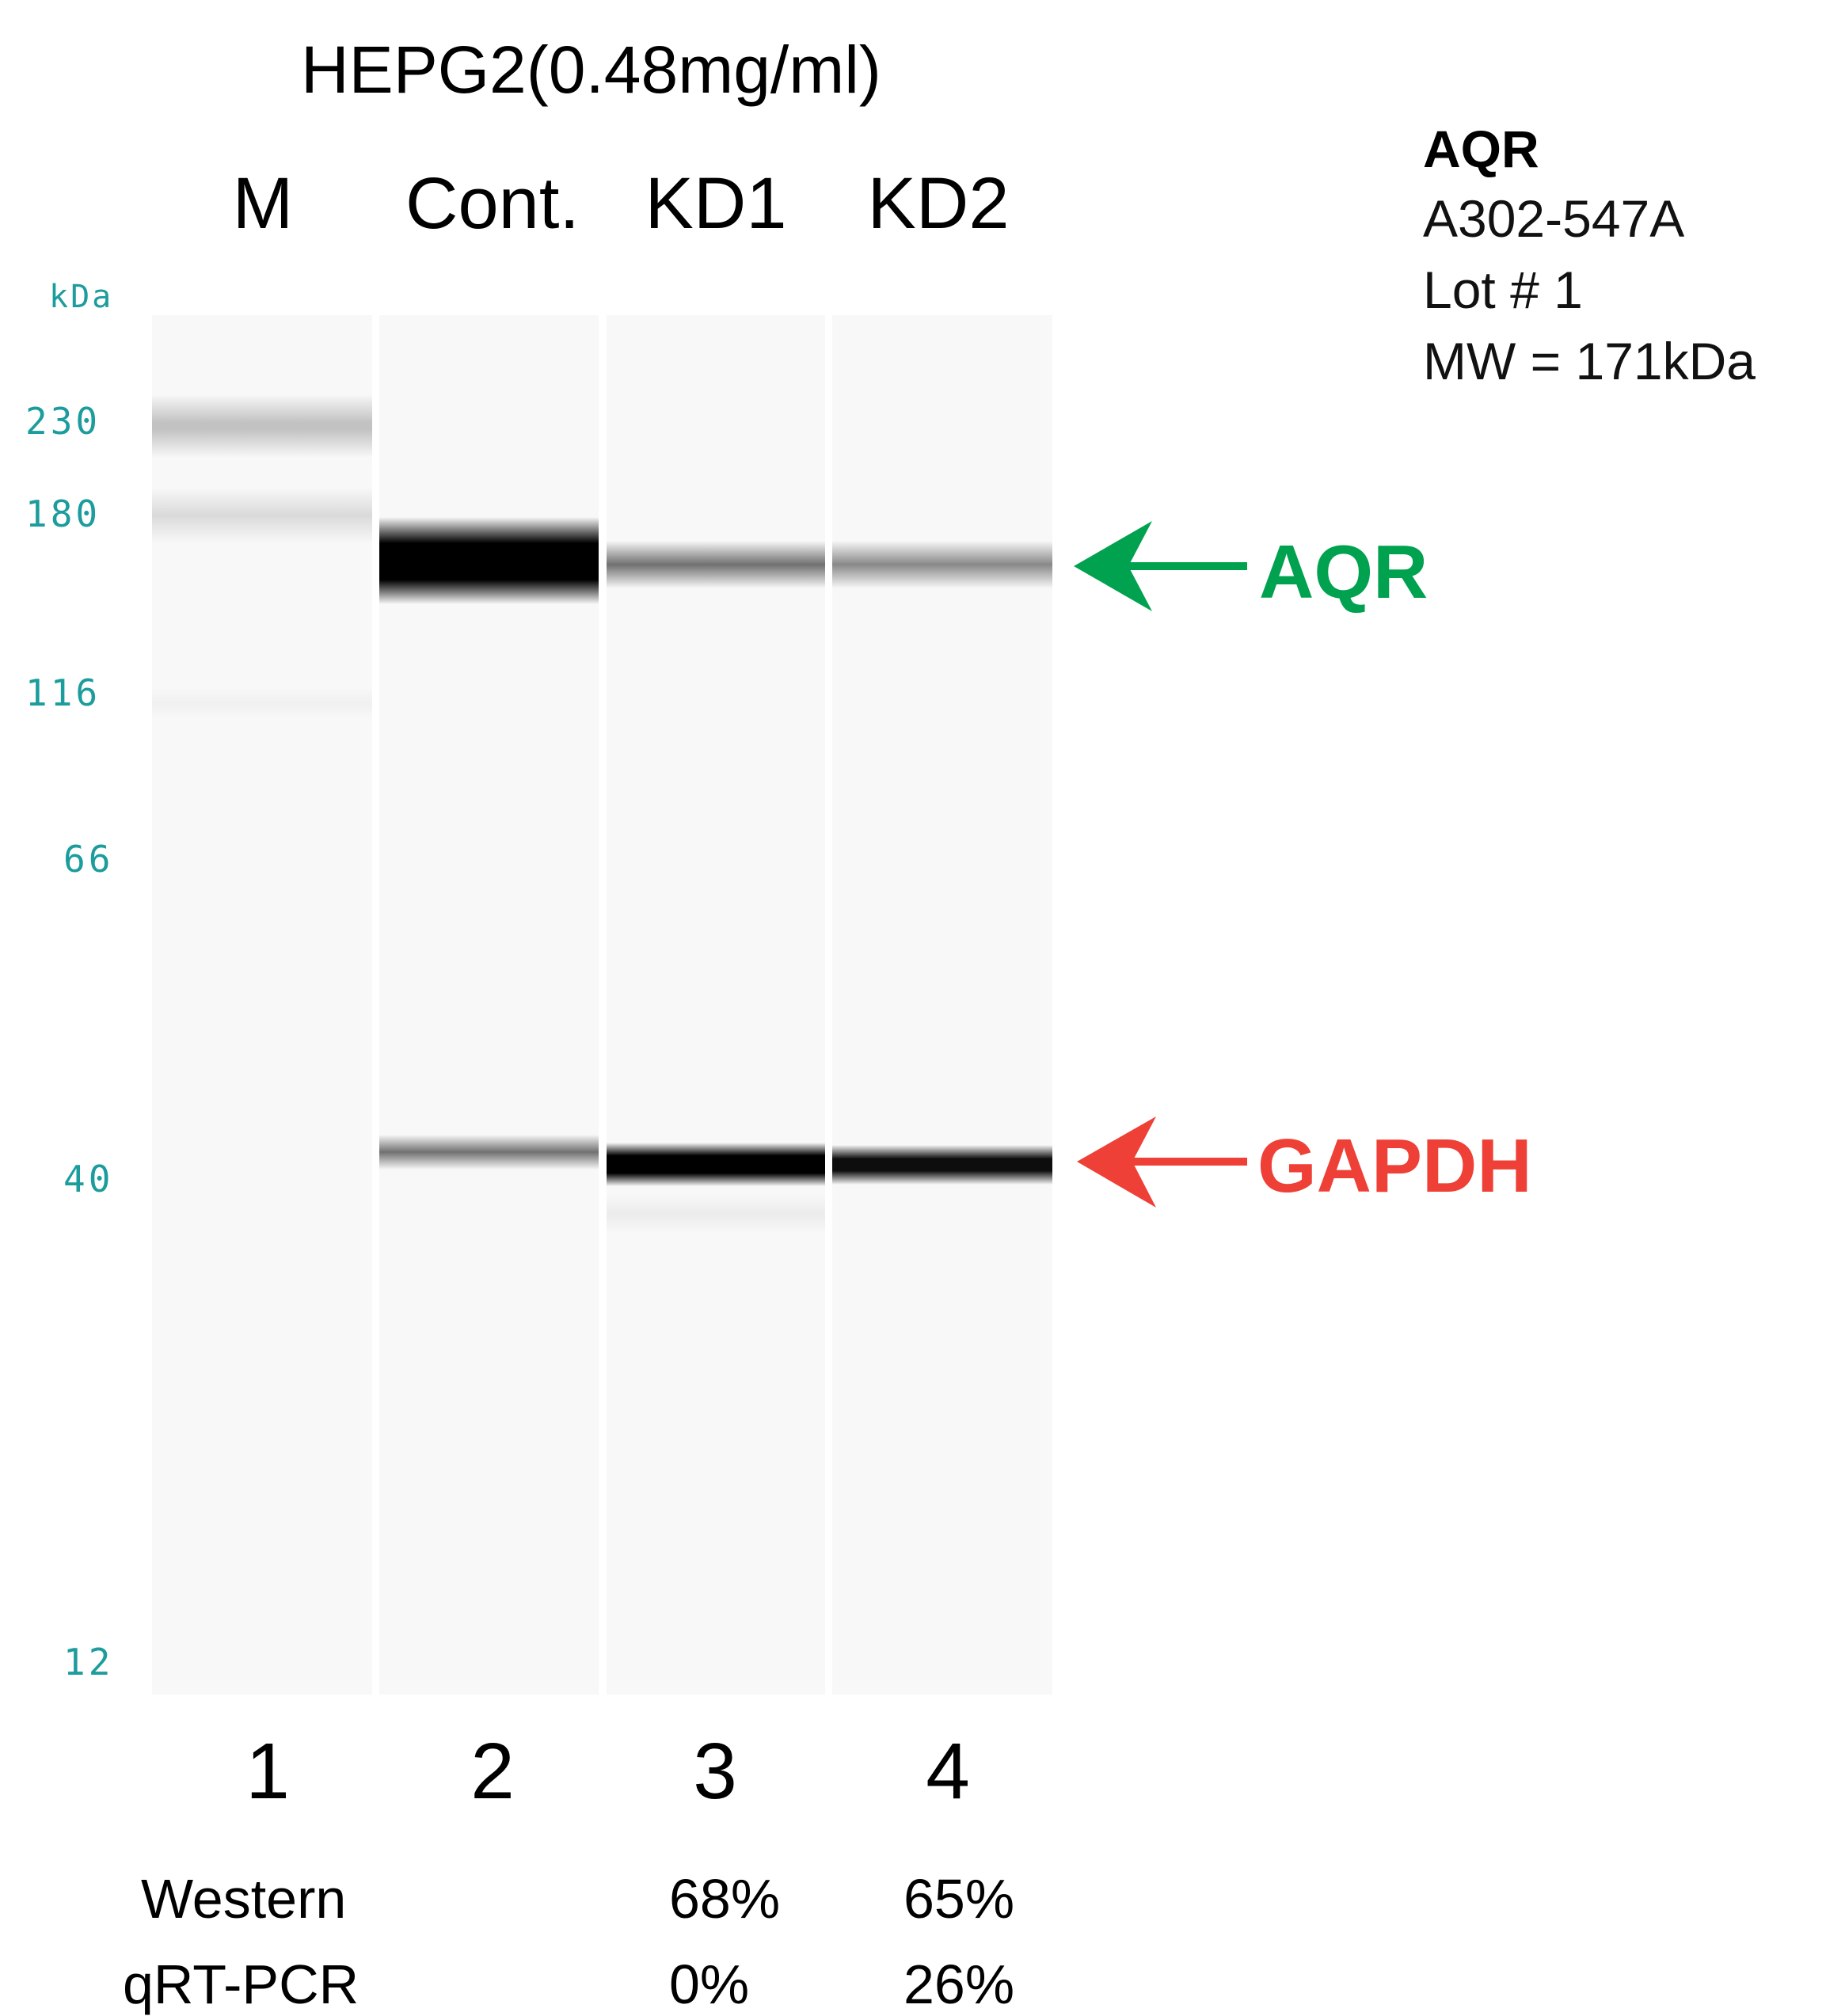 This screenshot has width=1826, height=2016. What do you see at coordinates (263, 203) in the screenshot?
I see `lane-name-1: M` at bounding box center [263, 203].